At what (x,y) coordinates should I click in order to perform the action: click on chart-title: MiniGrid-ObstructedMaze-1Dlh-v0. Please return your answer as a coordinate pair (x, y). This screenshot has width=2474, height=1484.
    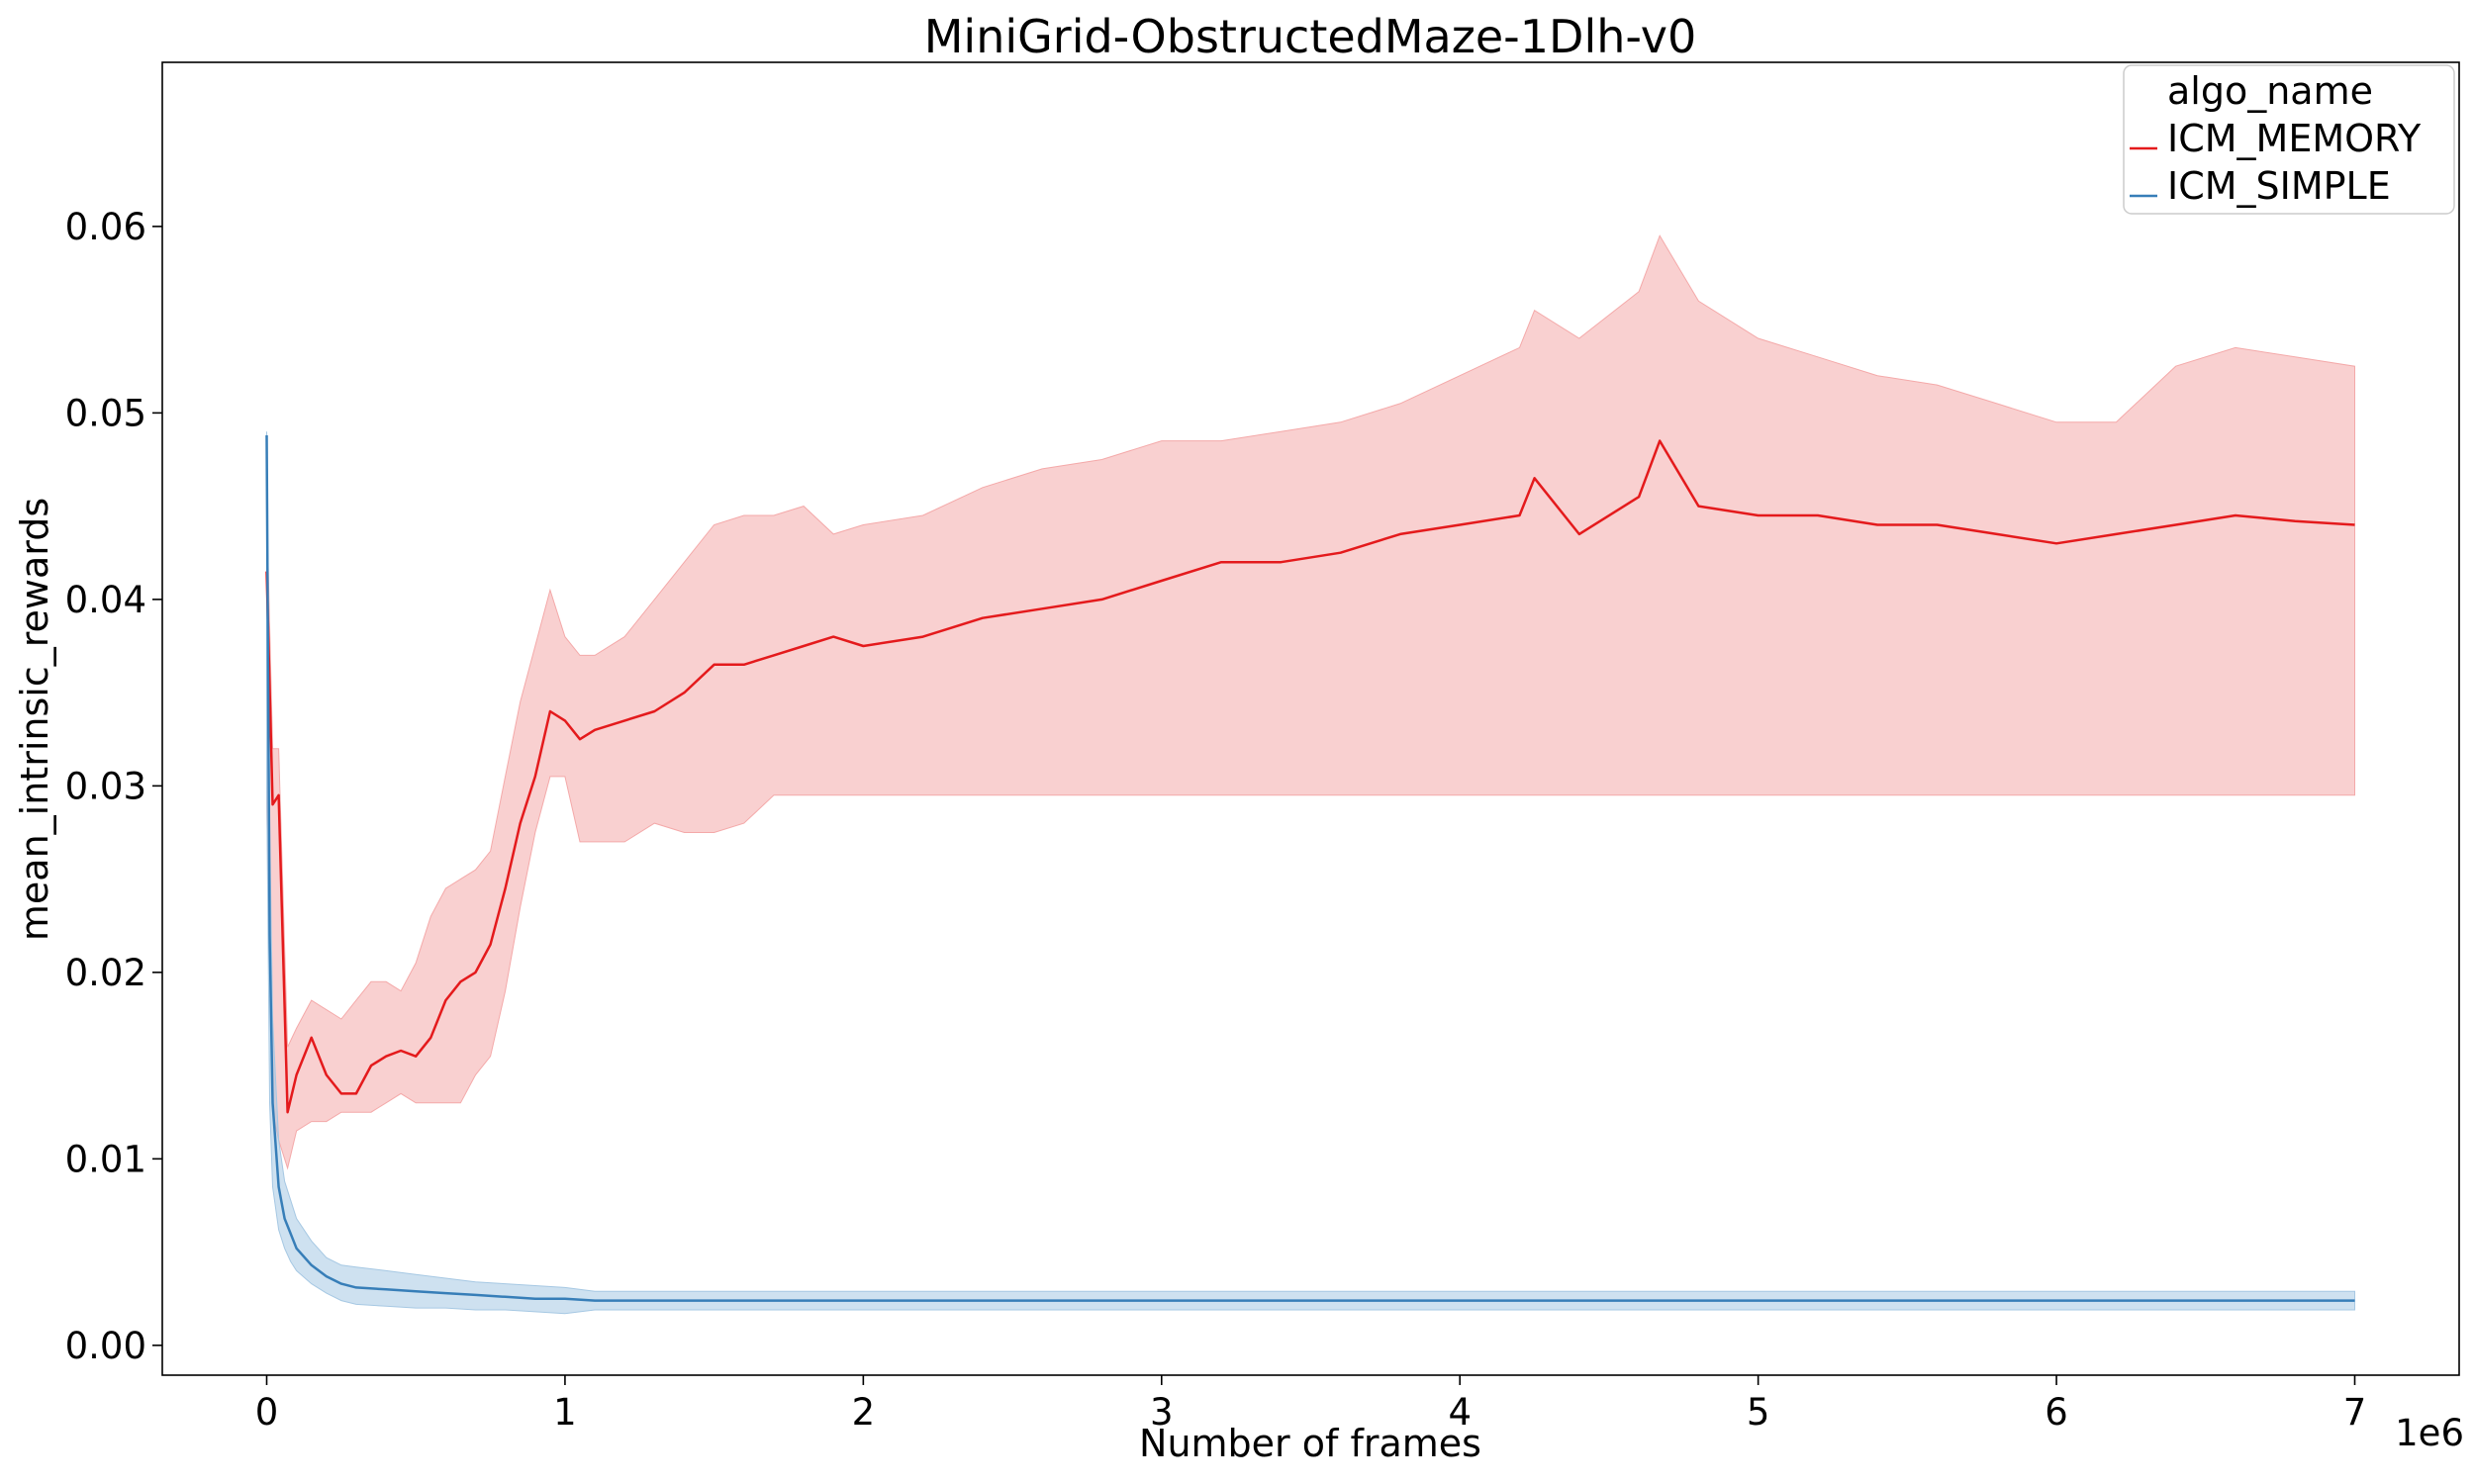
    Looking at the image, I should click on (1311, 36).